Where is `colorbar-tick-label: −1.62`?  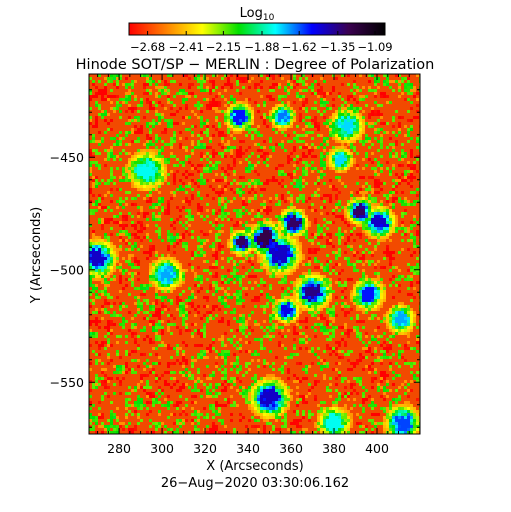
colorbar-tick-label: −1.62 is located at coordinates (299, 47).